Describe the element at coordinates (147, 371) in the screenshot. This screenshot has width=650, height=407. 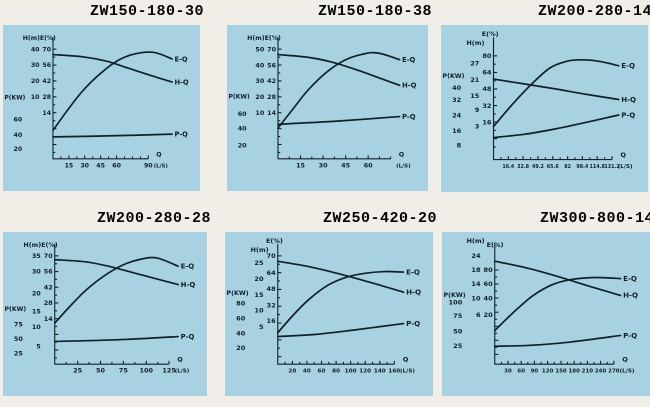
I see `svg-text: 100` at that location.